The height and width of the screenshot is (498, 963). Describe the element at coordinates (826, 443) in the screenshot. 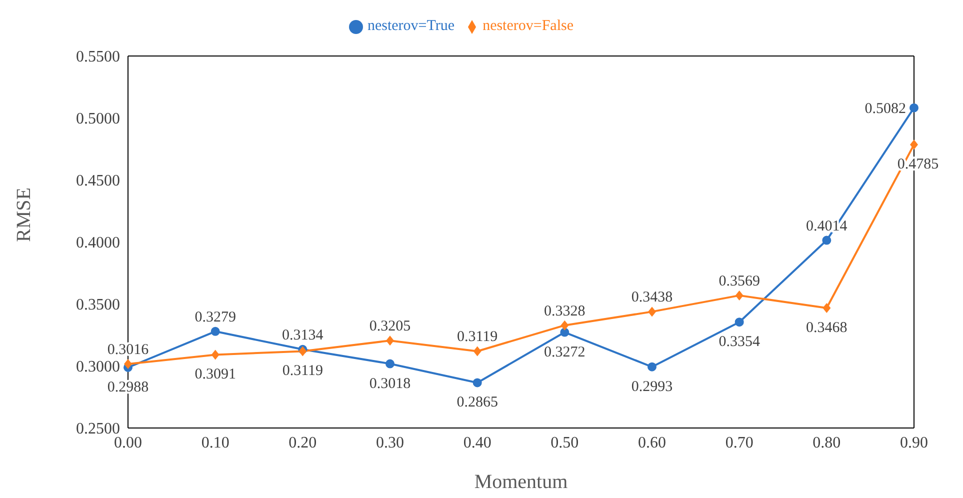

I see `x-tick-label: 0.80` at that location.